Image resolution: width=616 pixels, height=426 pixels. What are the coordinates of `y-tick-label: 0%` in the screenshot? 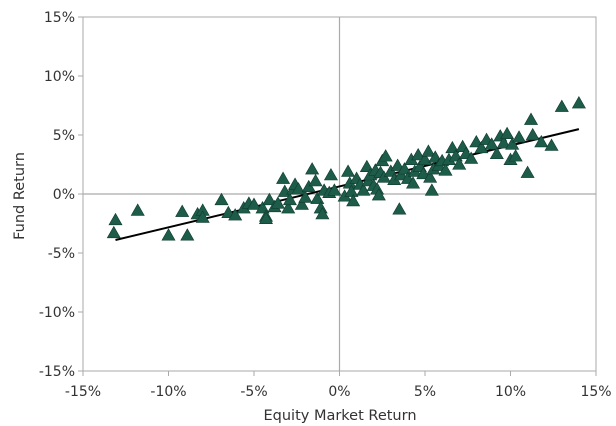 It's located at (64, 195).